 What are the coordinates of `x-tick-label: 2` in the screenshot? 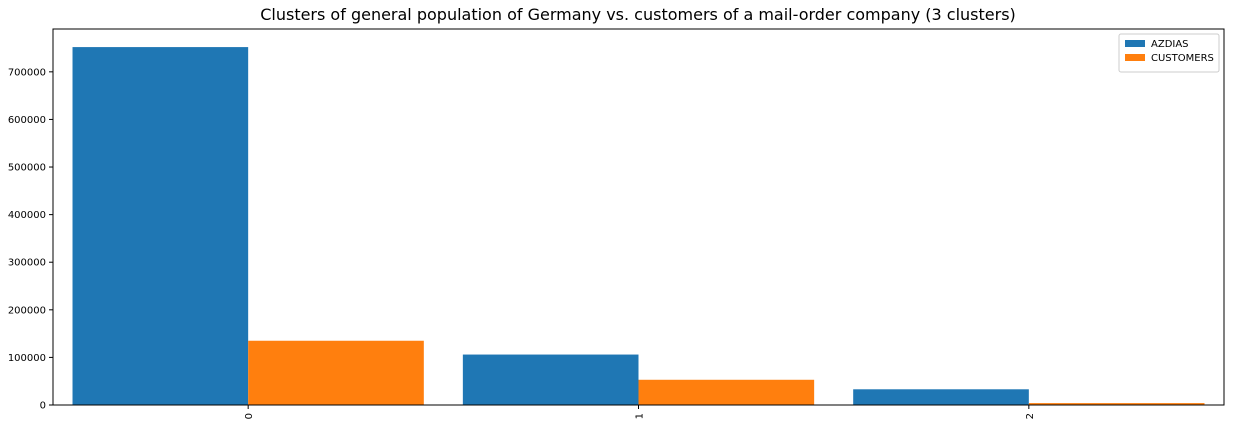 It's located at (1030, 416).